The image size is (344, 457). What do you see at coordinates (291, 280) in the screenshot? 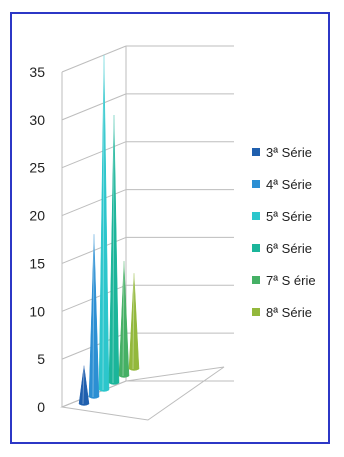
I see `legend-label: 7ª S érie` at bounding box center [291, 280].